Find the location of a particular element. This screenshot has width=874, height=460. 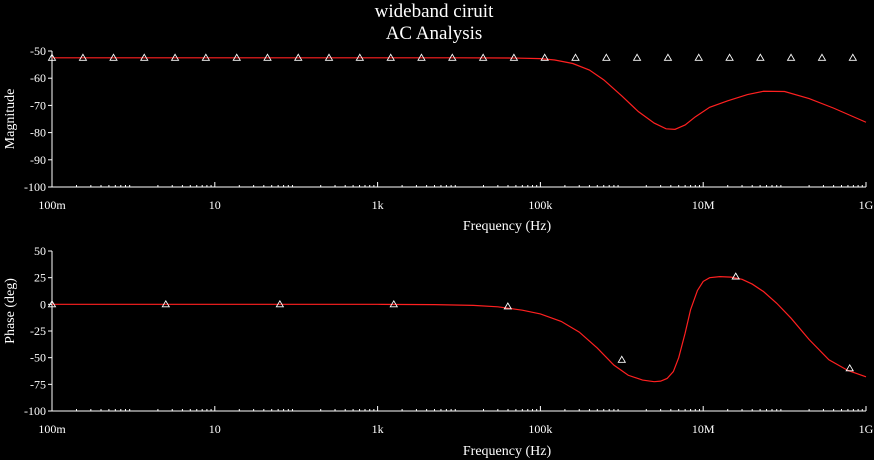

y-tick-label: 50 is located at coordinates (40, 251).